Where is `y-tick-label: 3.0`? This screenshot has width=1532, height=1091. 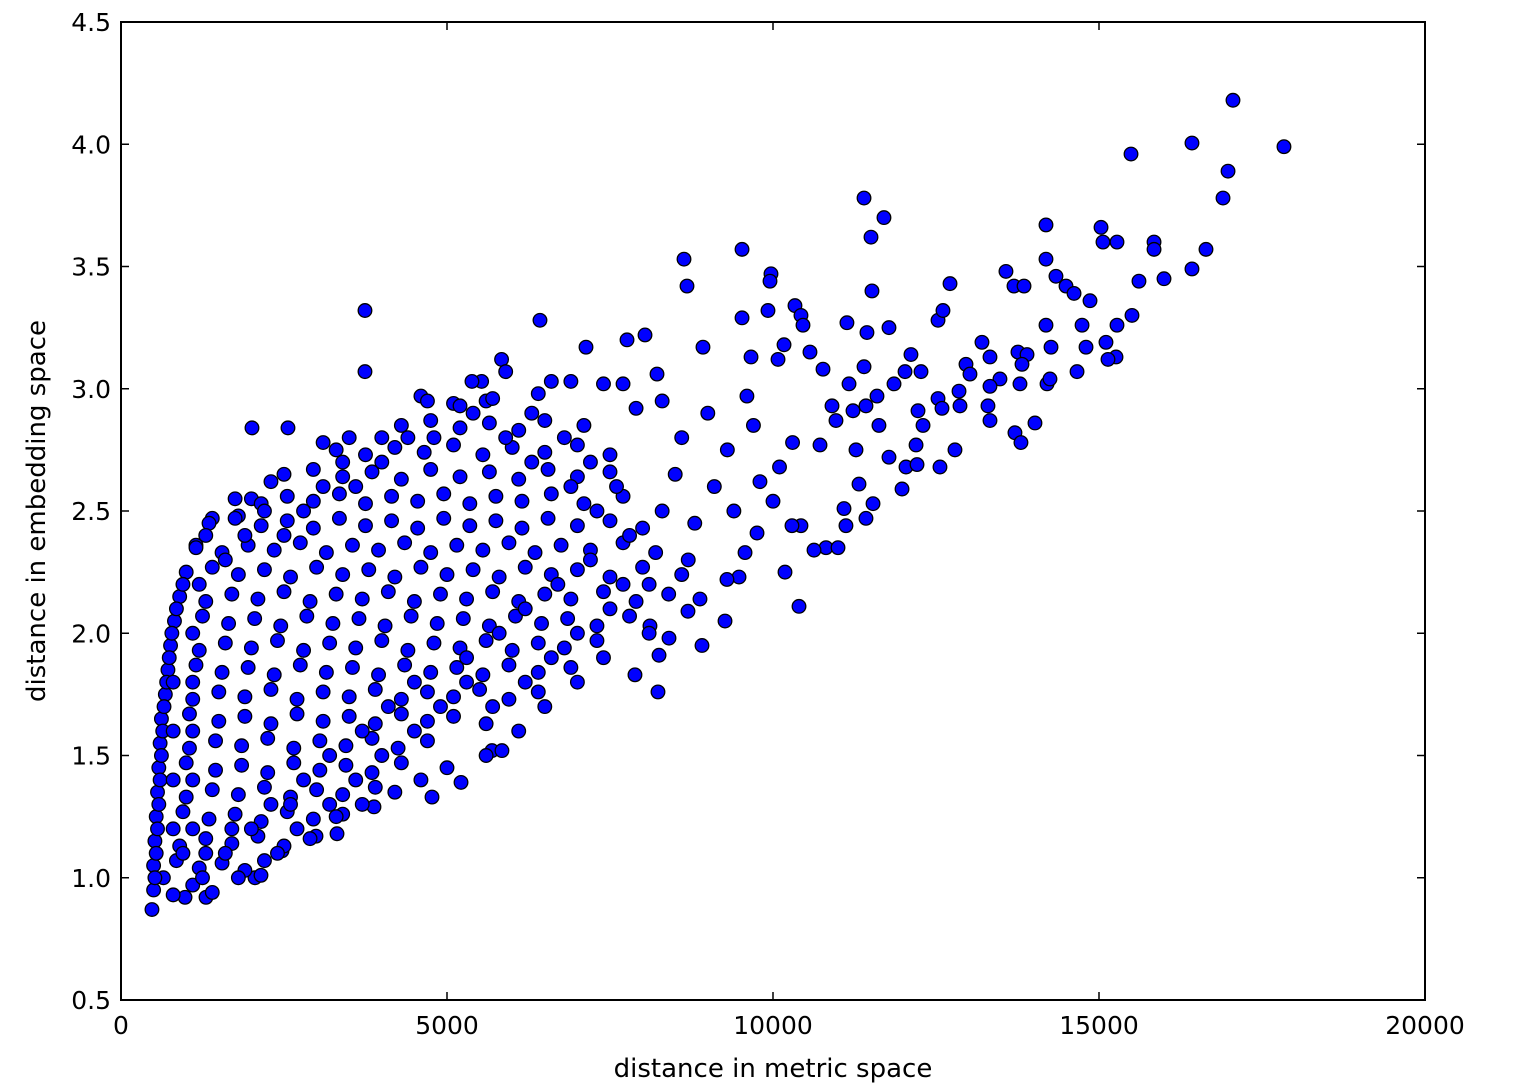
y-tick-label: 3.0 is located at coordinates (91, 389).